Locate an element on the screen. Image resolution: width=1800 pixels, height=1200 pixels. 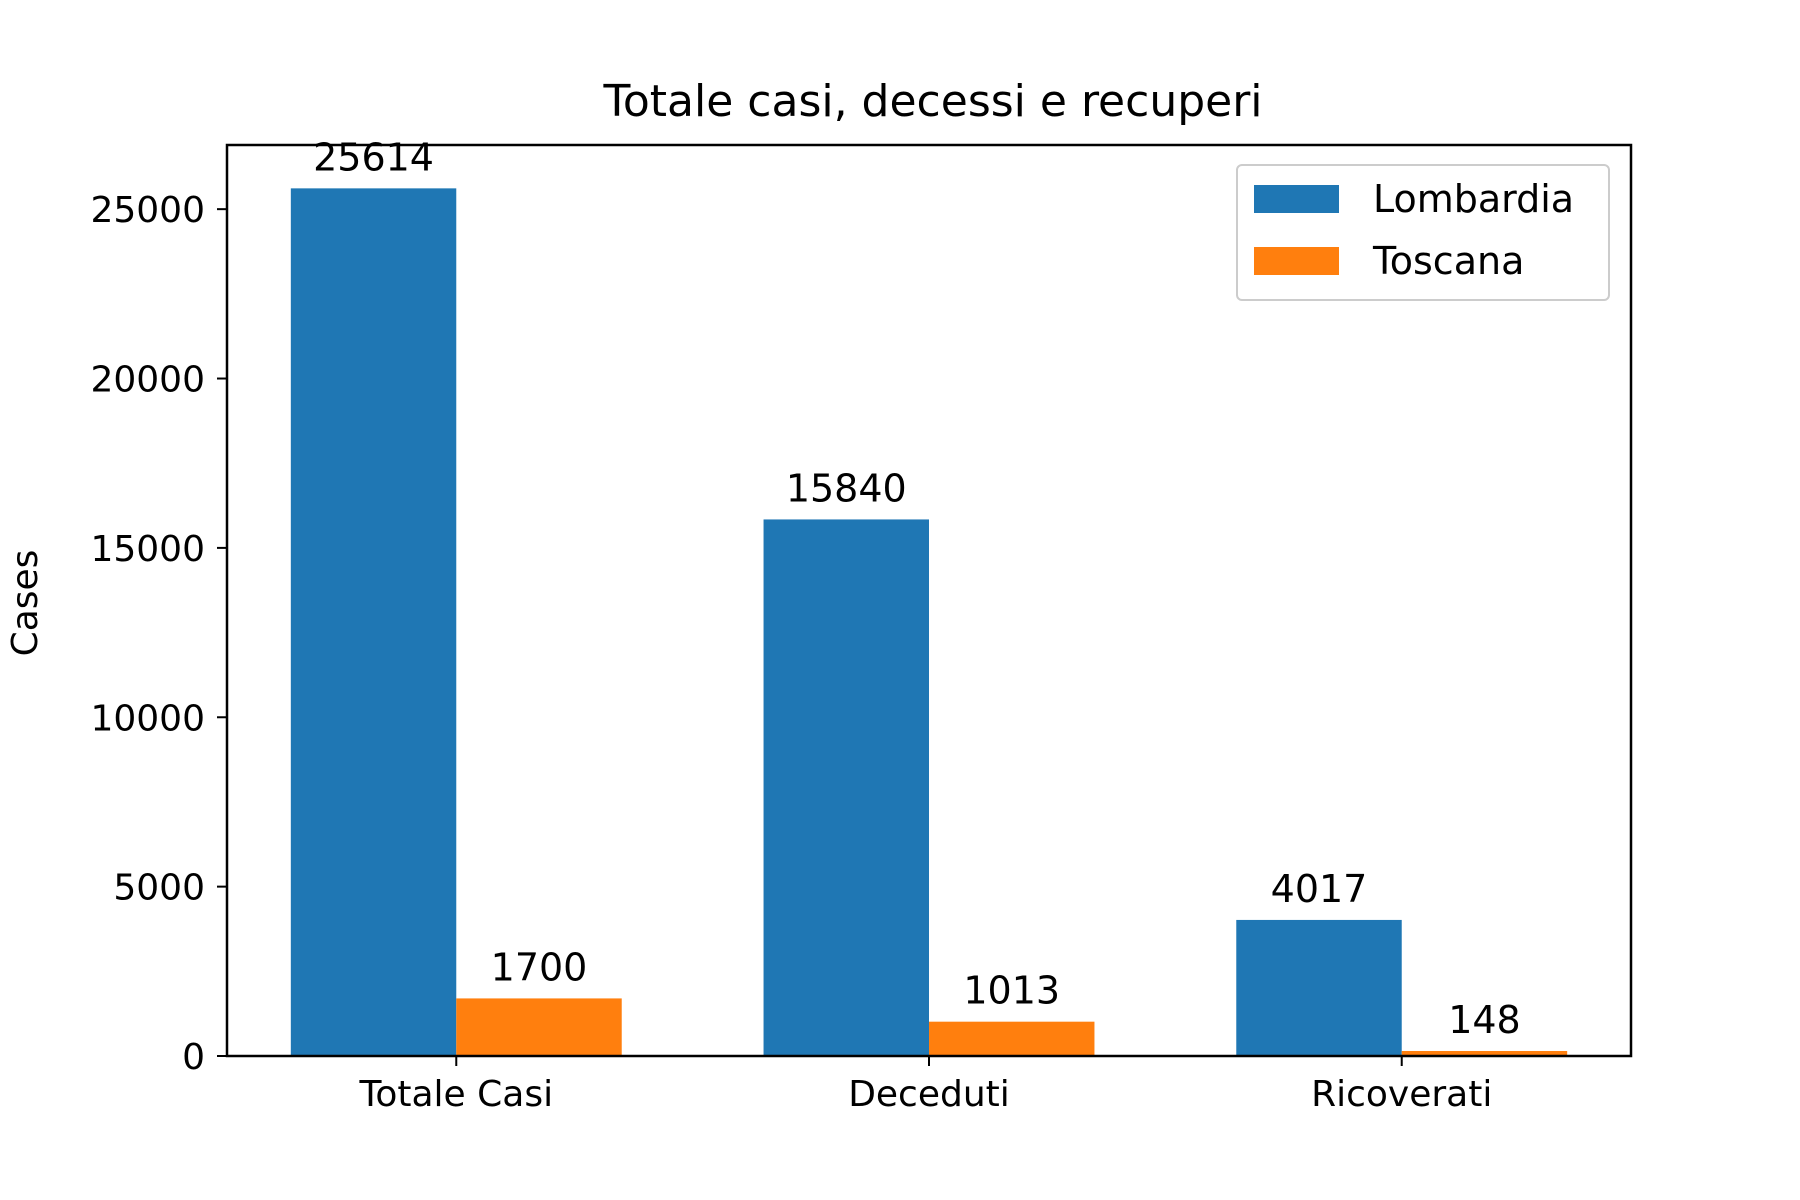
bar-toscana-totale-casi is located at coordinates (539, 1027).